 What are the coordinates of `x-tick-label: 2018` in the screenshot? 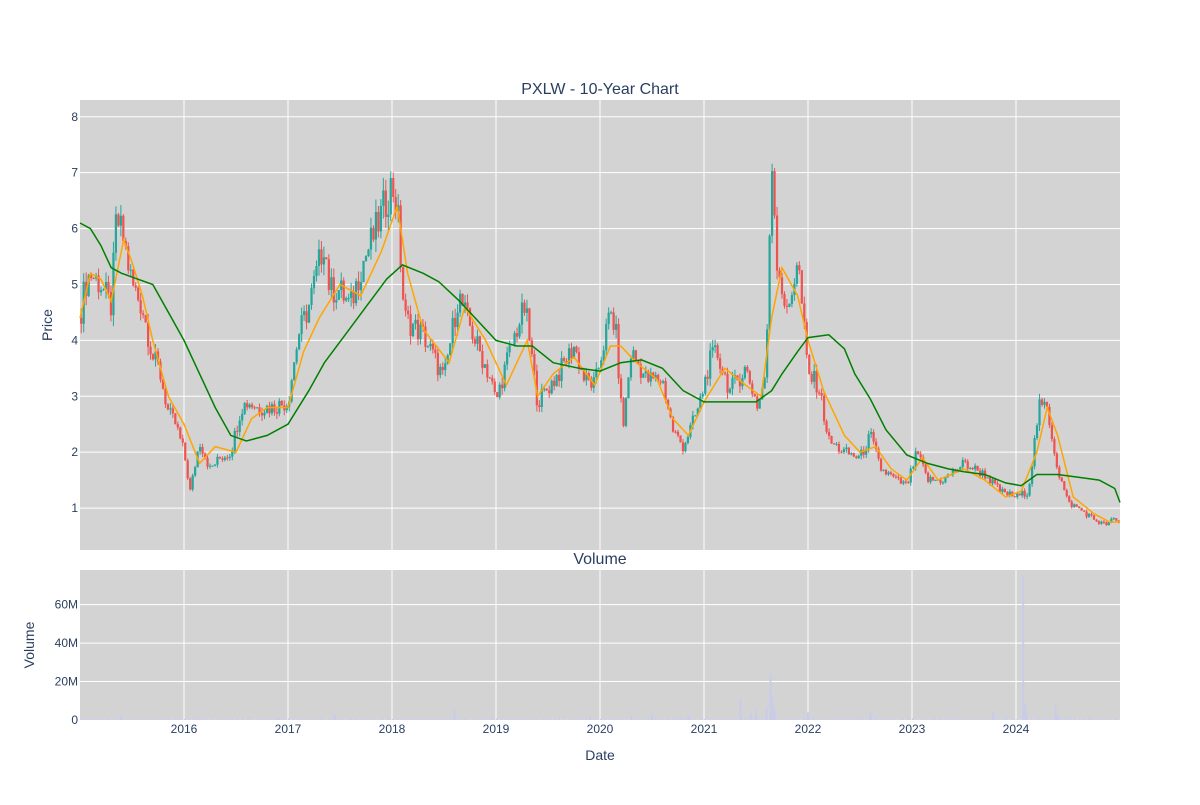 It's located at (392, 729).